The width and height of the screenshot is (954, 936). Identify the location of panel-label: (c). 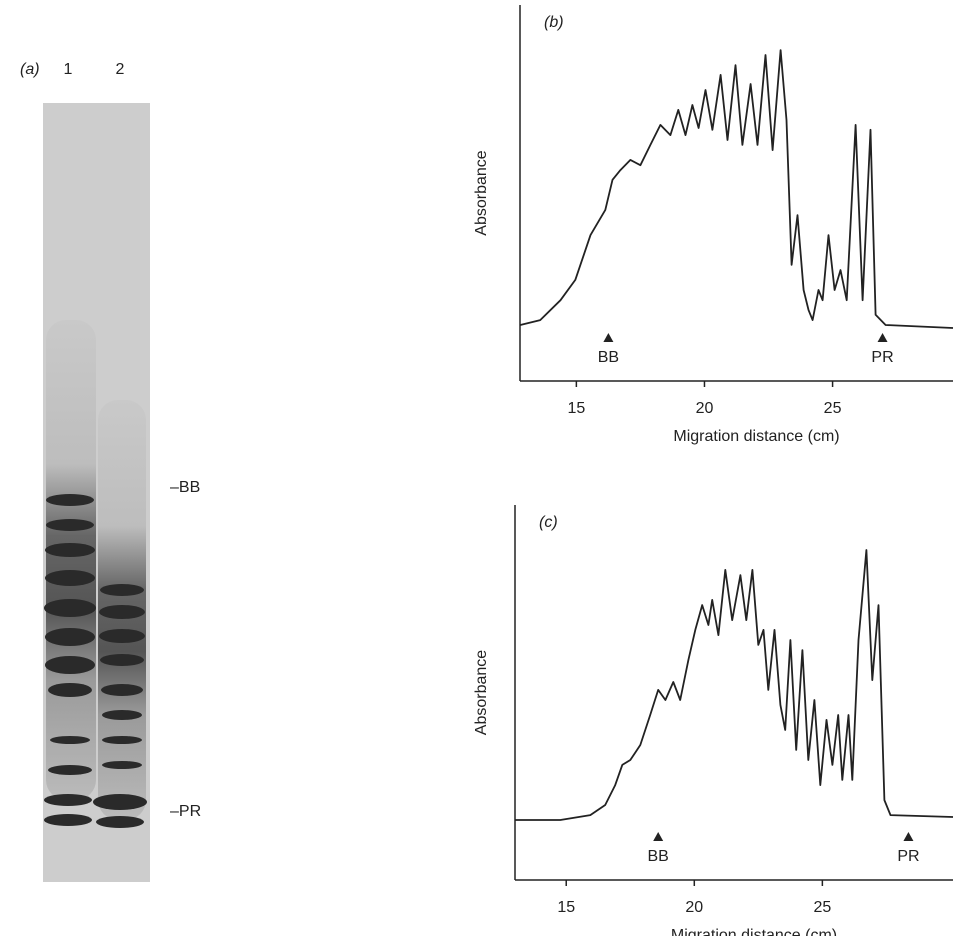
(548, 522).